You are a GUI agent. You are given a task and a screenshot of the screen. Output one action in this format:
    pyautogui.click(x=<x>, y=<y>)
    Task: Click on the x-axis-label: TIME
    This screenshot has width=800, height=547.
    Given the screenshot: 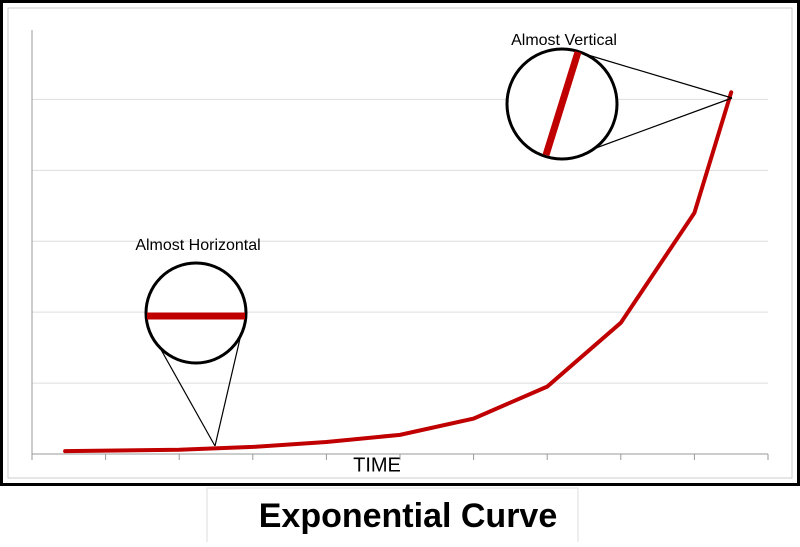 What is the action you would take?
    pyautogui.click(x=377, y=465)
    